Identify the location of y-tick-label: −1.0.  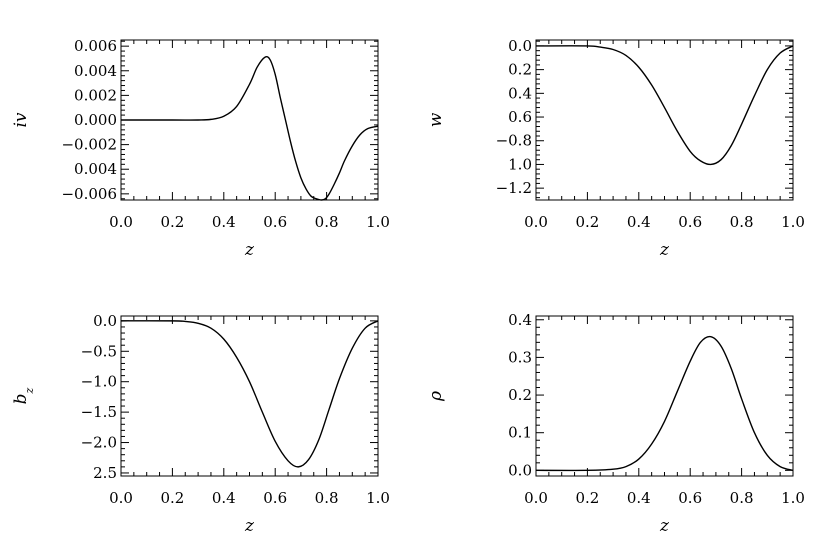
(99, 382).